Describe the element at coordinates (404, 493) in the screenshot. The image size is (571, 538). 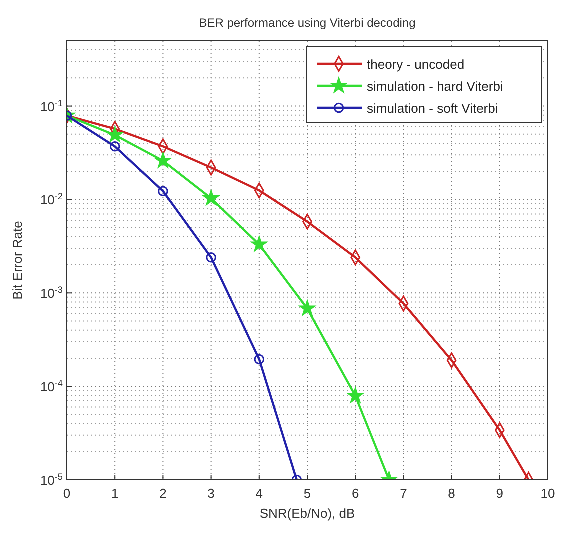
I see `x-tick-label: 7` at that location.